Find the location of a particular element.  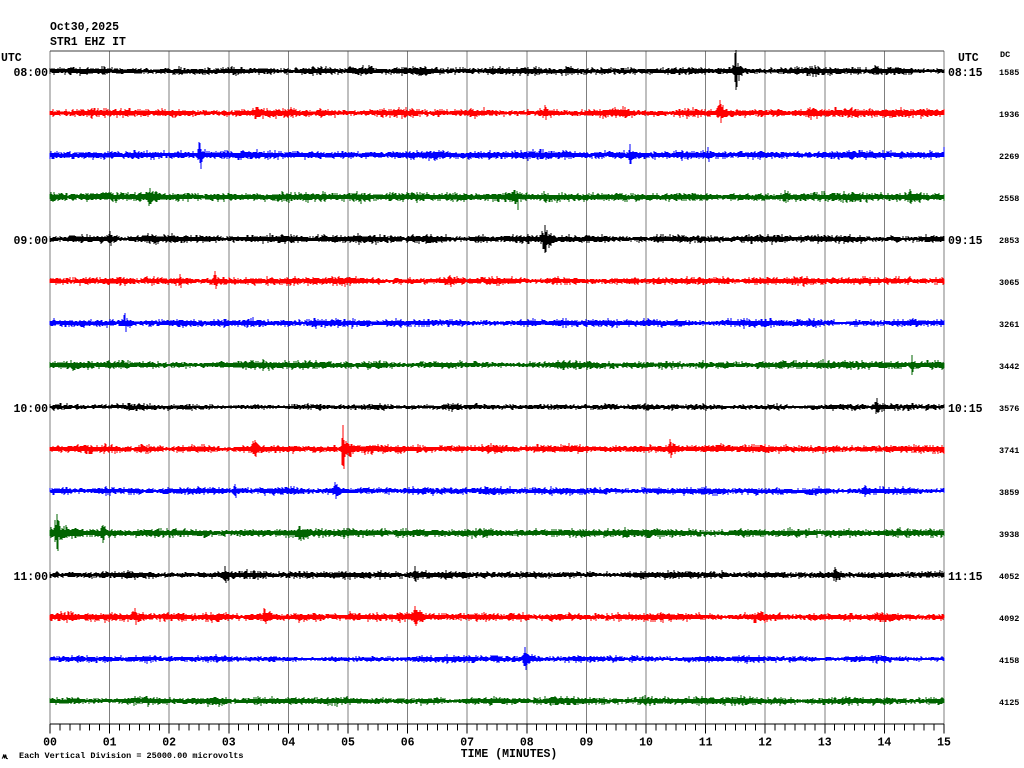

svg-text: 00 is located at coordinates (50, 743).